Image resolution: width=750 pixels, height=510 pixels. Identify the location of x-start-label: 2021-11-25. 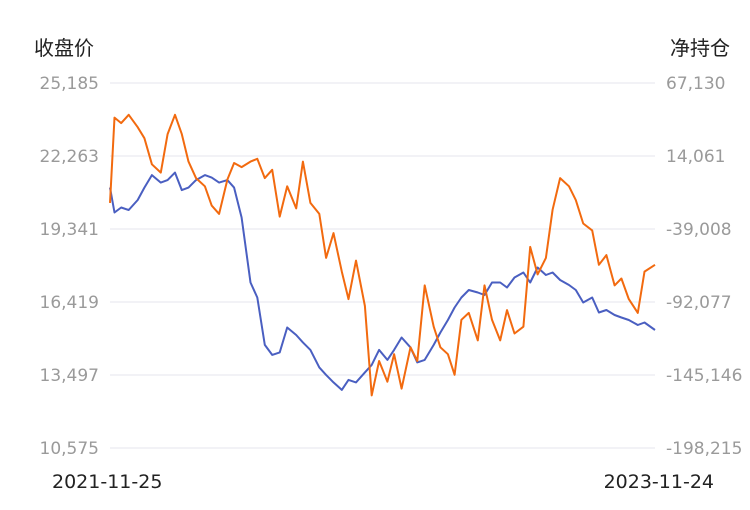
(107, 482).